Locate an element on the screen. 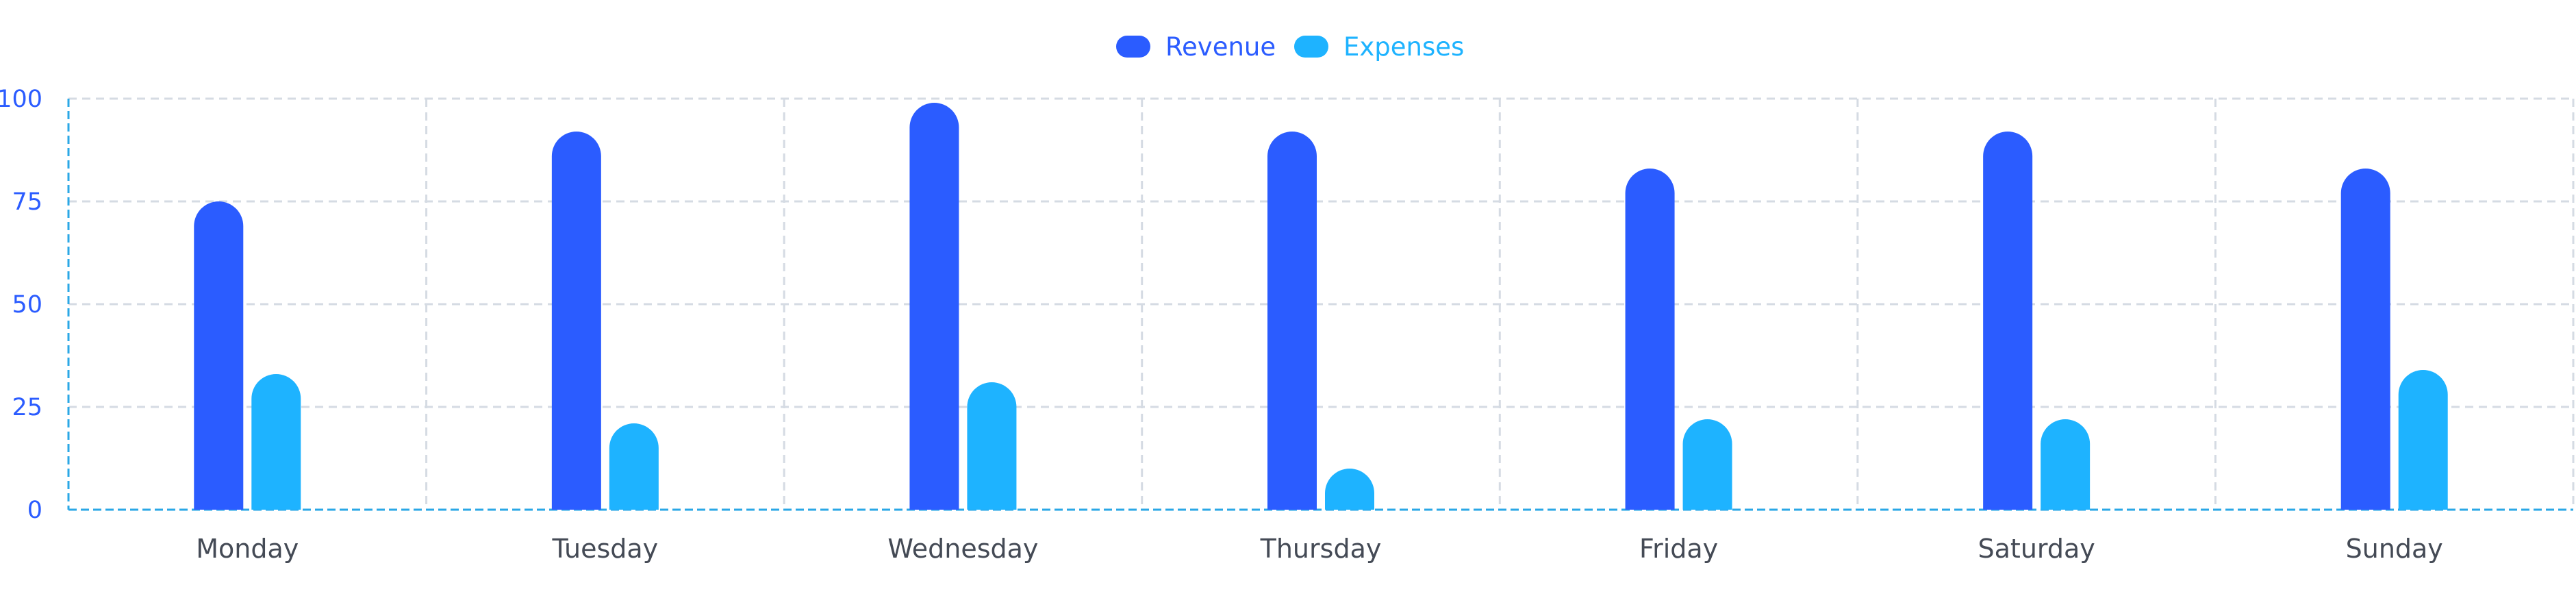  legend-item-expenses: Expenses is located at coordinates (1379, 47).